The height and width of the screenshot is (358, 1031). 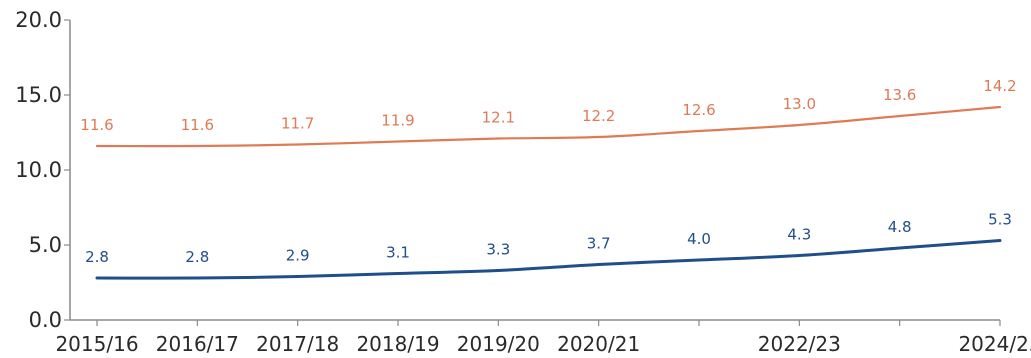 I want to click on data-label: 3.1, so click(x=398, y=253).